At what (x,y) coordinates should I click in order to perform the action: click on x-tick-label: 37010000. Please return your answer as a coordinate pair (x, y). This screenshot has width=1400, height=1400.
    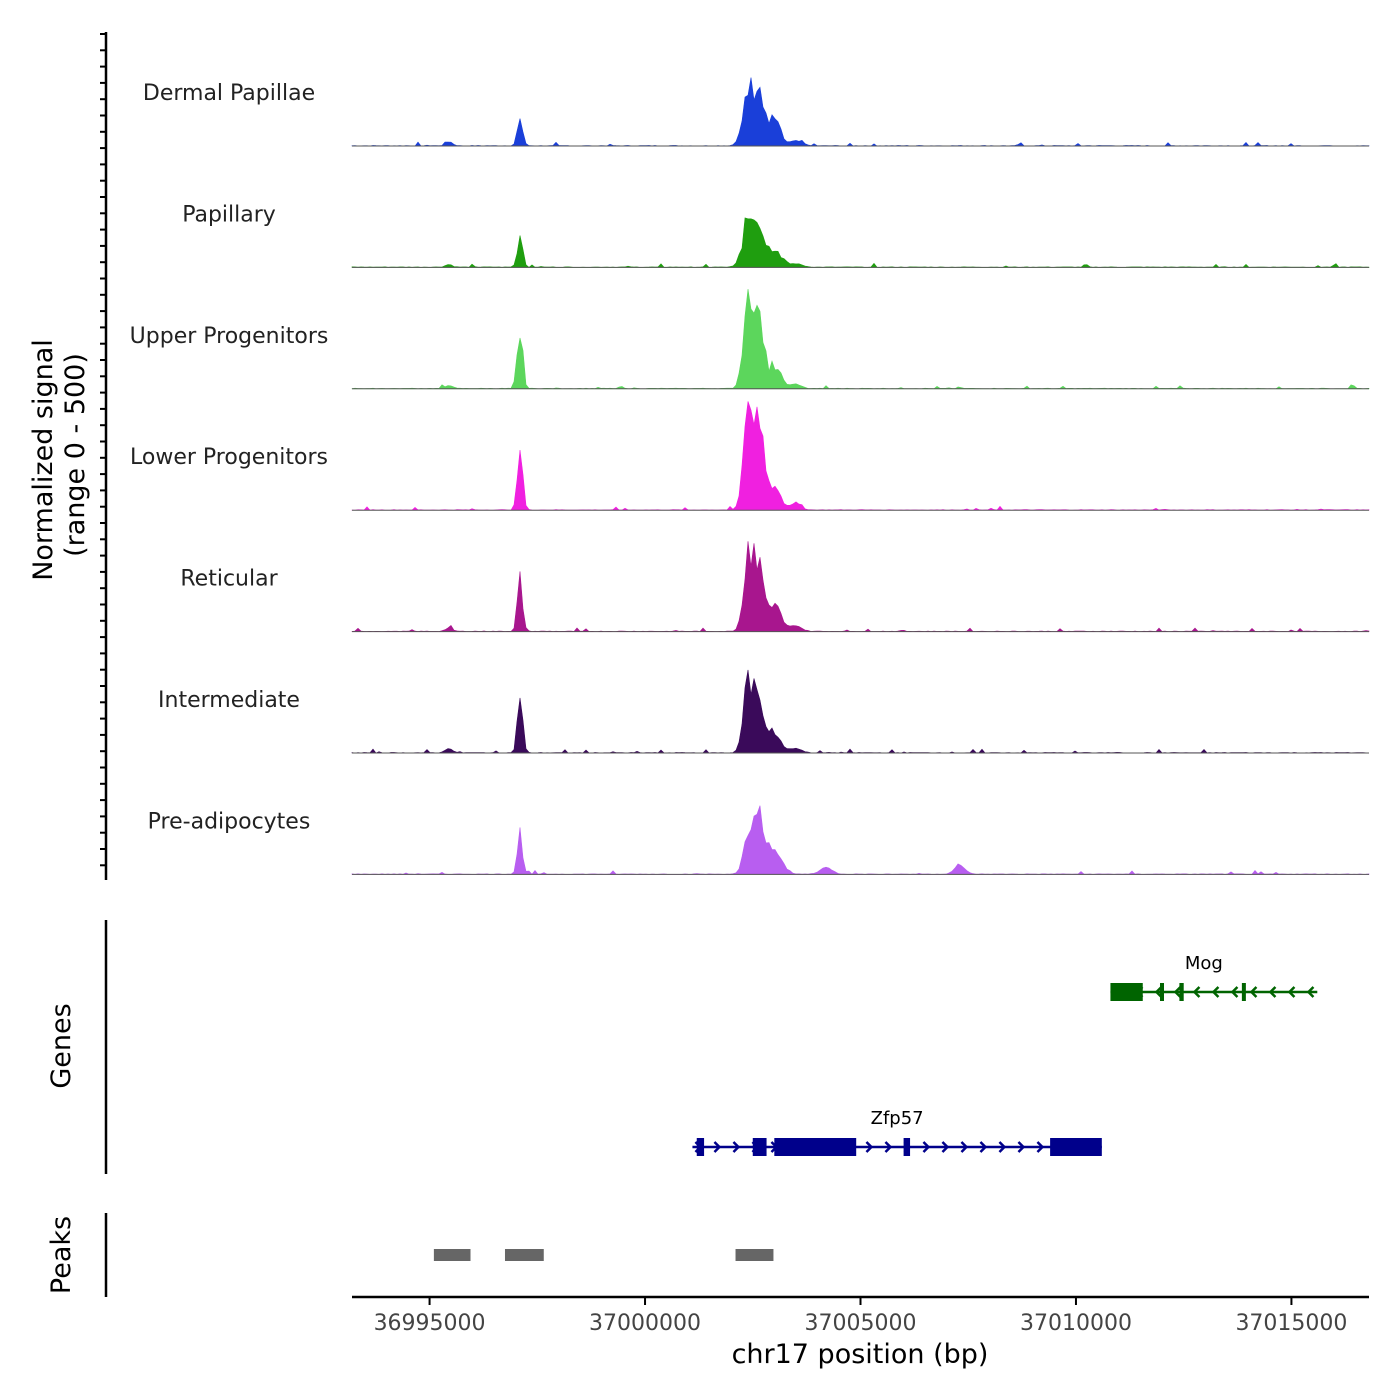
    Looking at the image, I should click on (1076, 1323).